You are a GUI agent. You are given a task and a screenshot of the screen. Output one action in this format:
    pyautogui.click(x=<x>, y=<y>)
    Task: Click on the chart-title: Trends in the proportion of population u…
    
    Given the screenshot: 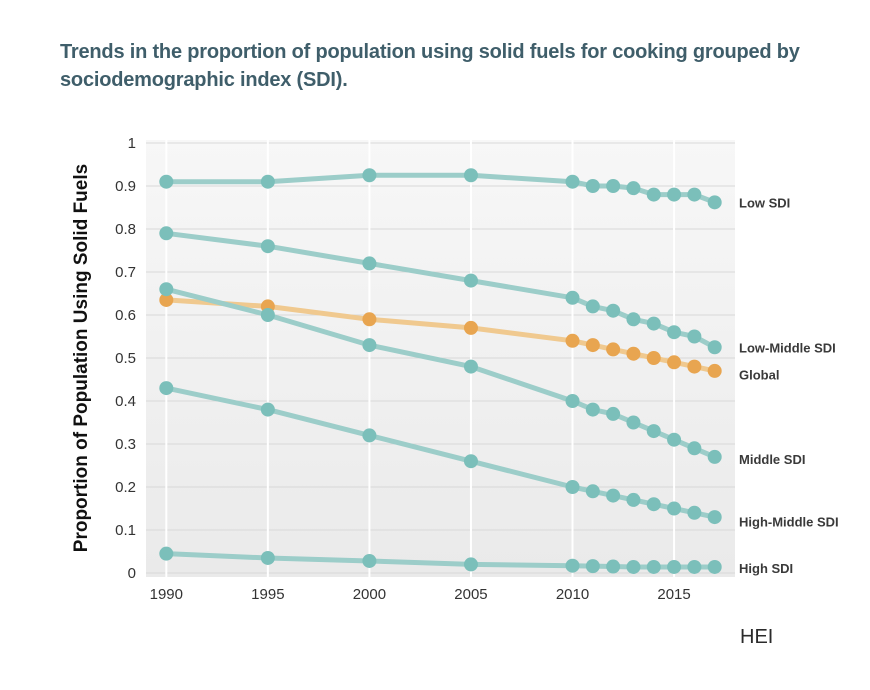 What is the action you would take?
    pyautogui.click(x=430, y=66)
    